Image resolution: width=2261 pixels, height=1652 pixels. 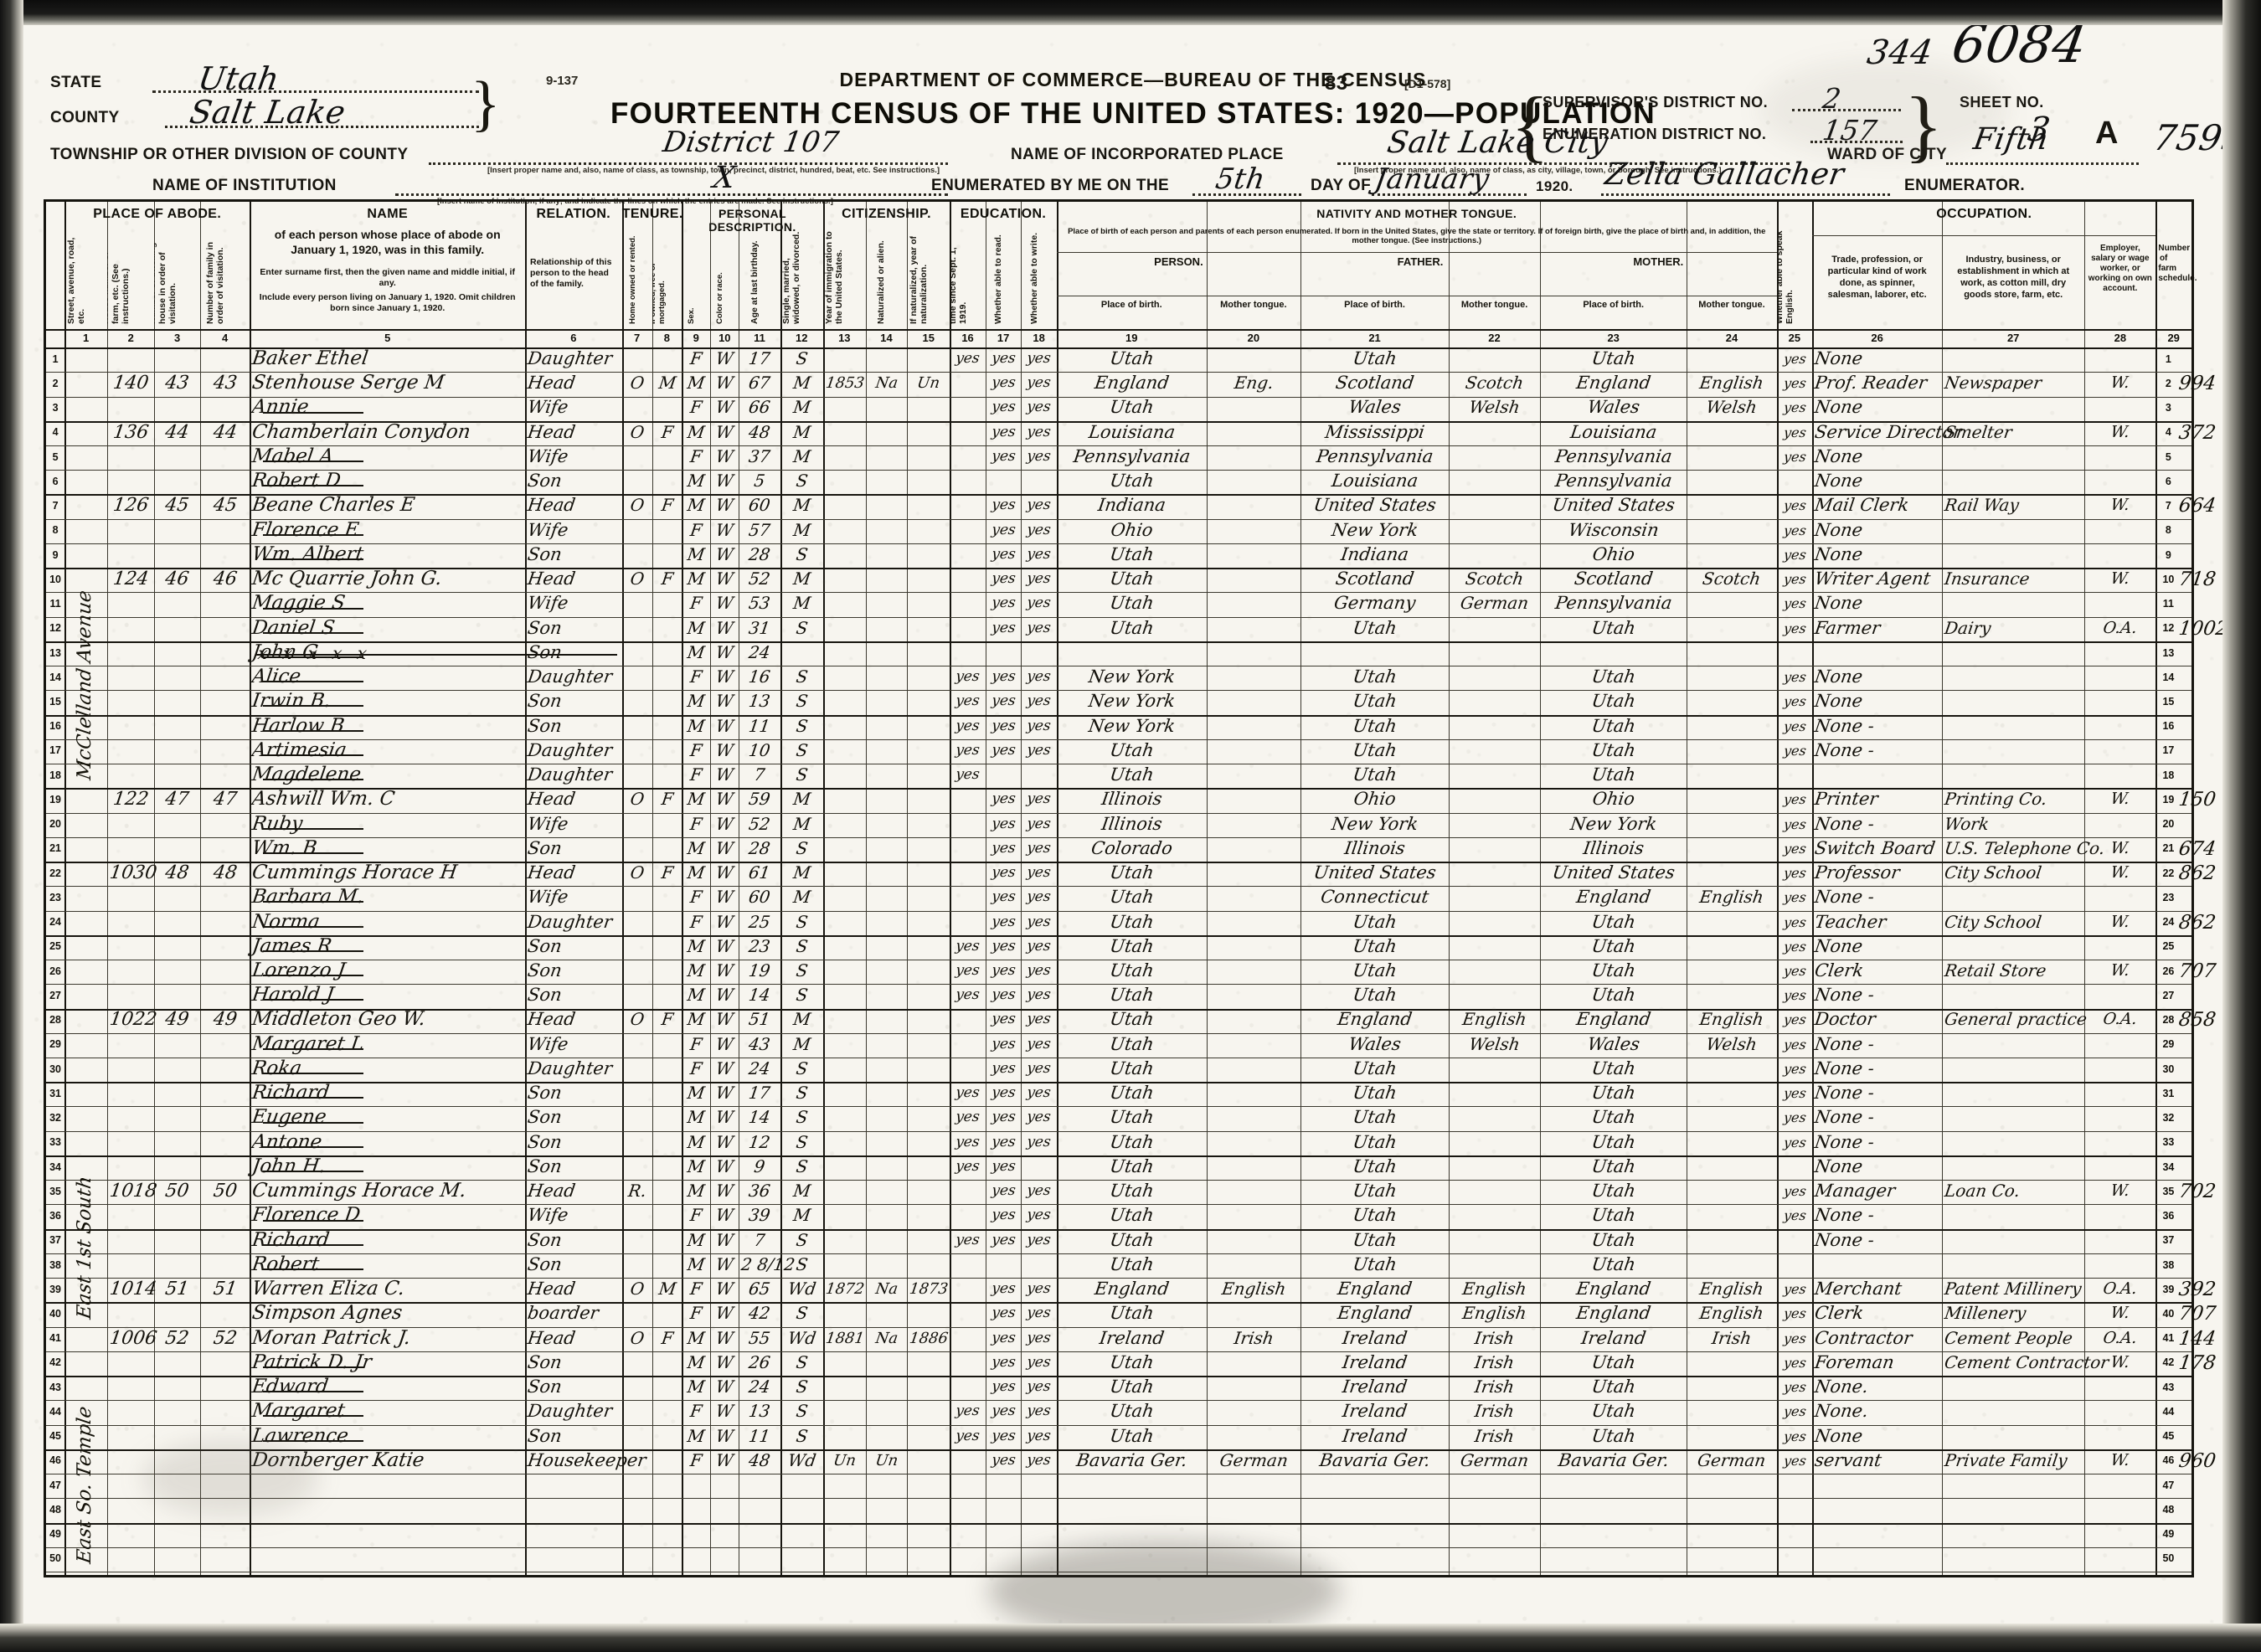 I want to click on cell-industry: Dairy, so click(x=1968, y=627).